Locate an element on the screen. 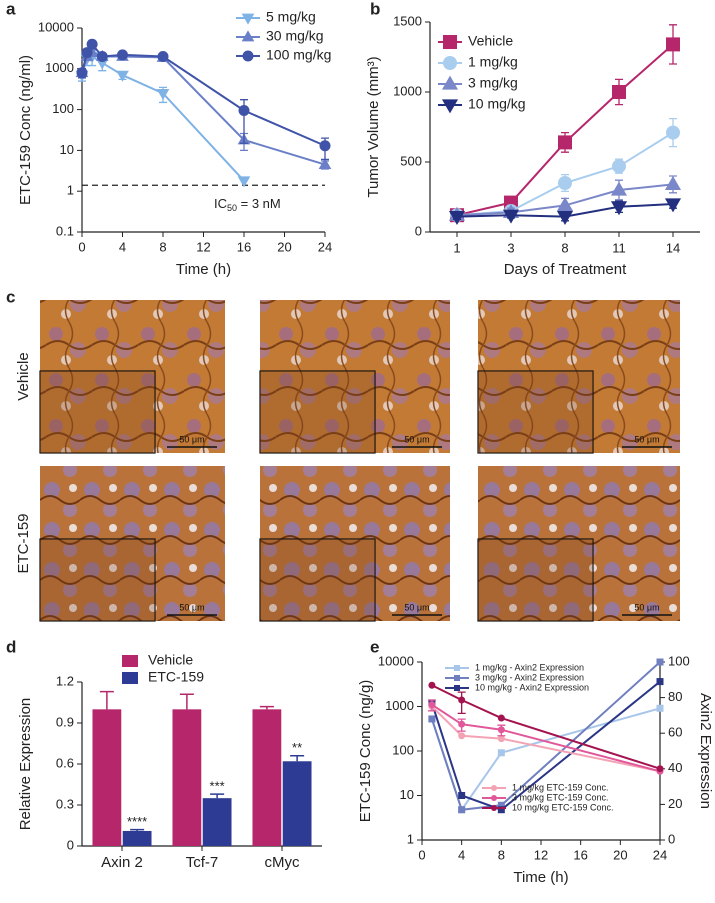  x-axis-label: Time (h) is located at coordinates (540, 877).